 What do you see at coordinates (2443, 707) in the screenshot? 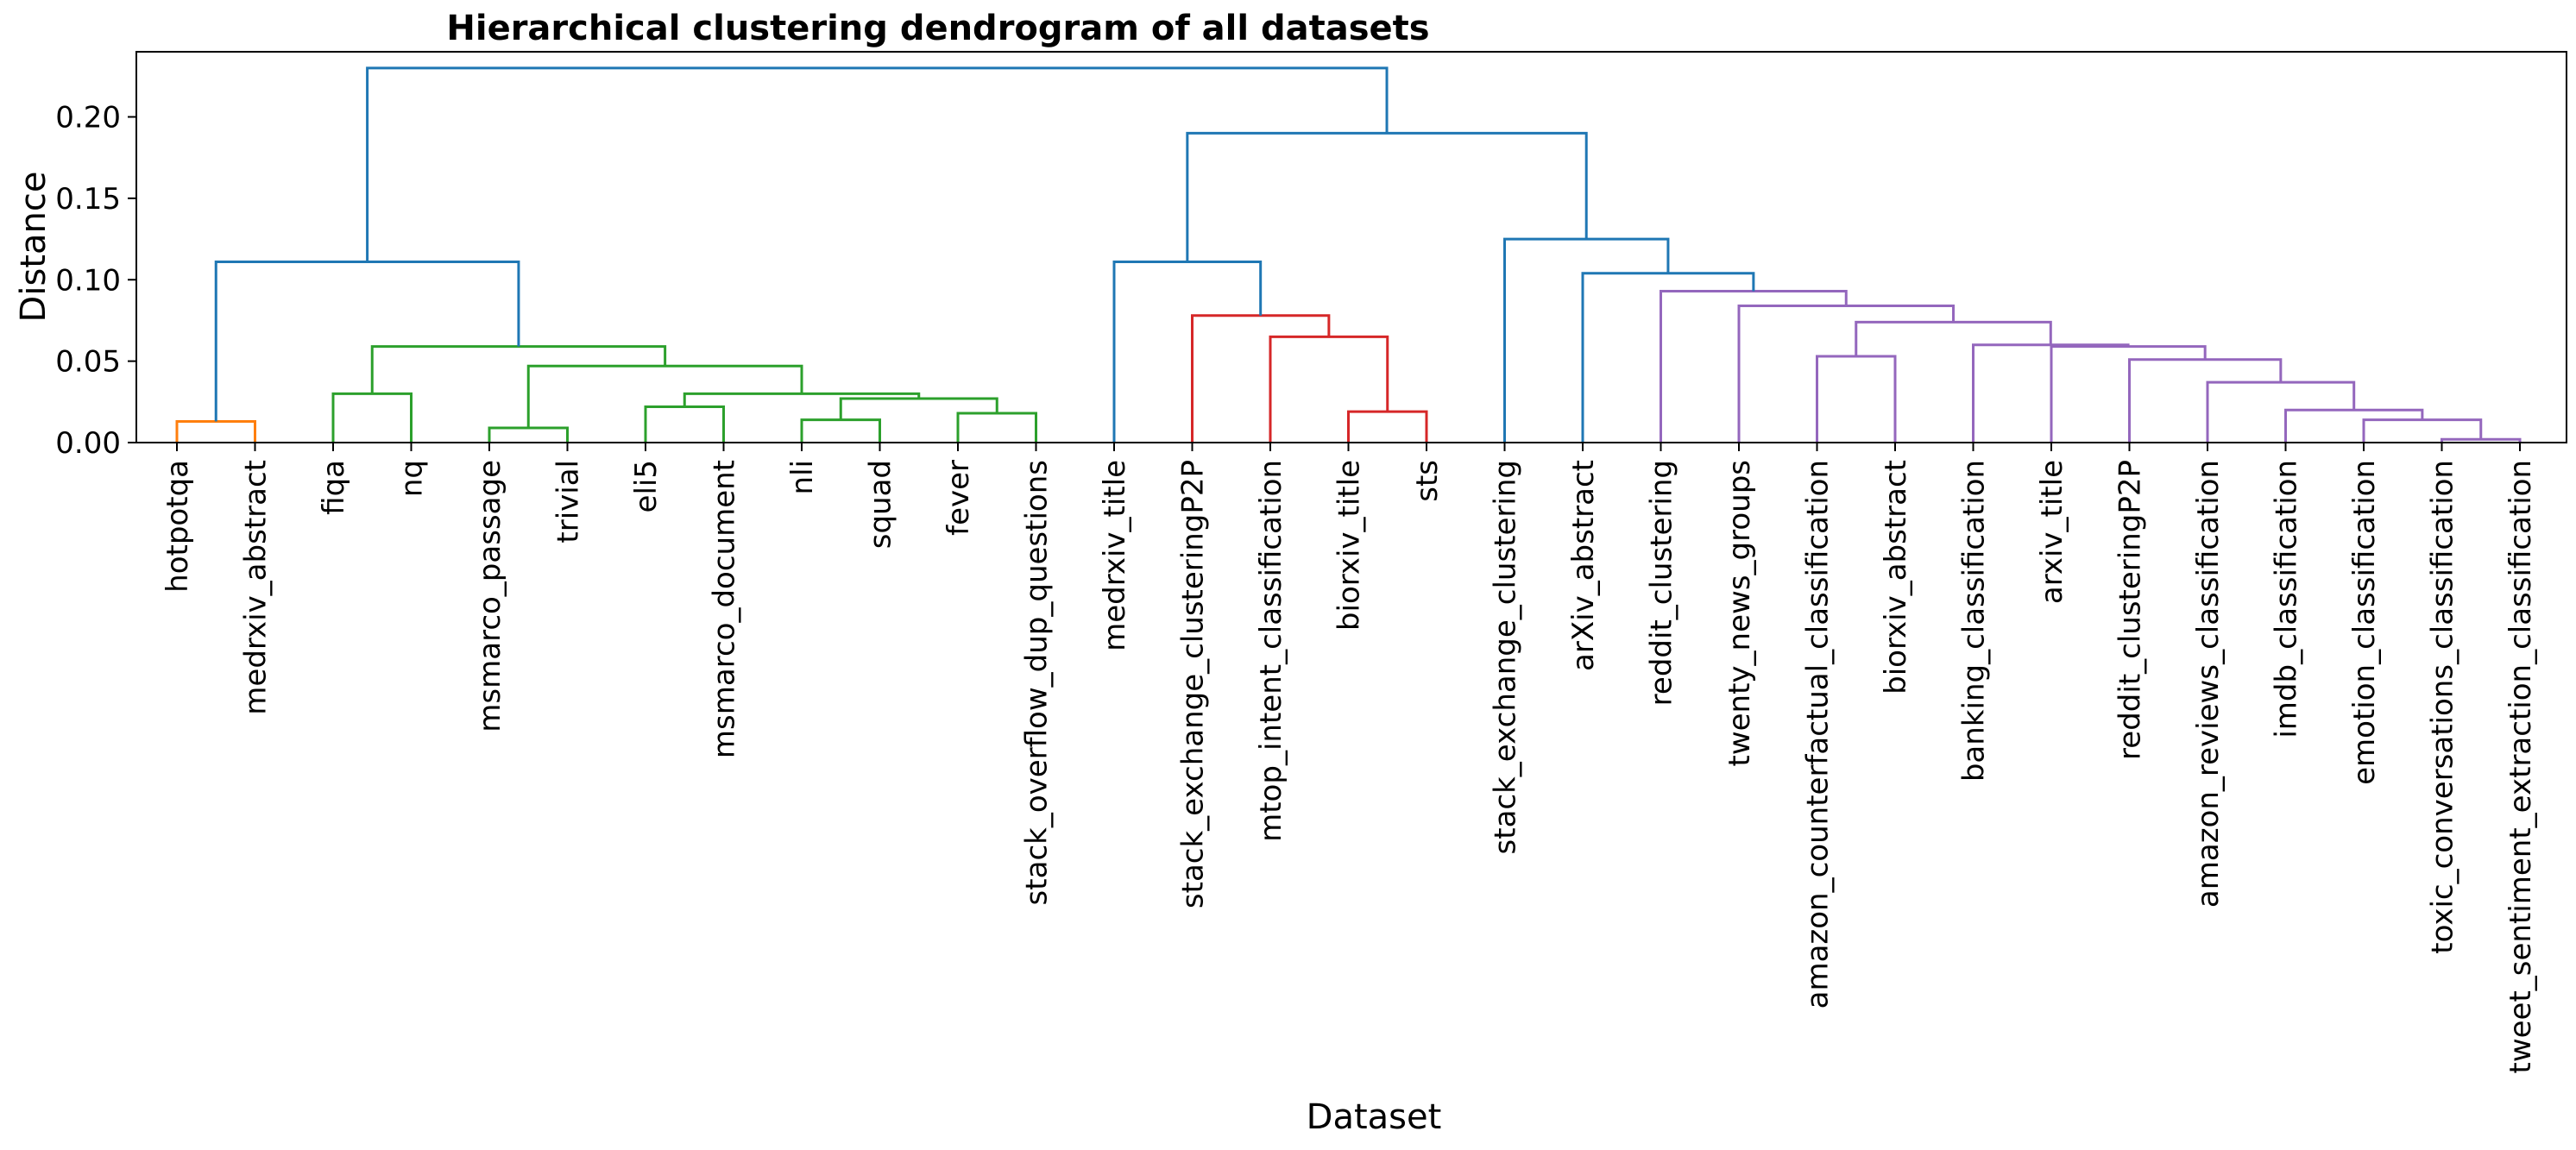
I see `leaf-label: toxic_conversations_classification` at bounding box center [2443, 707].